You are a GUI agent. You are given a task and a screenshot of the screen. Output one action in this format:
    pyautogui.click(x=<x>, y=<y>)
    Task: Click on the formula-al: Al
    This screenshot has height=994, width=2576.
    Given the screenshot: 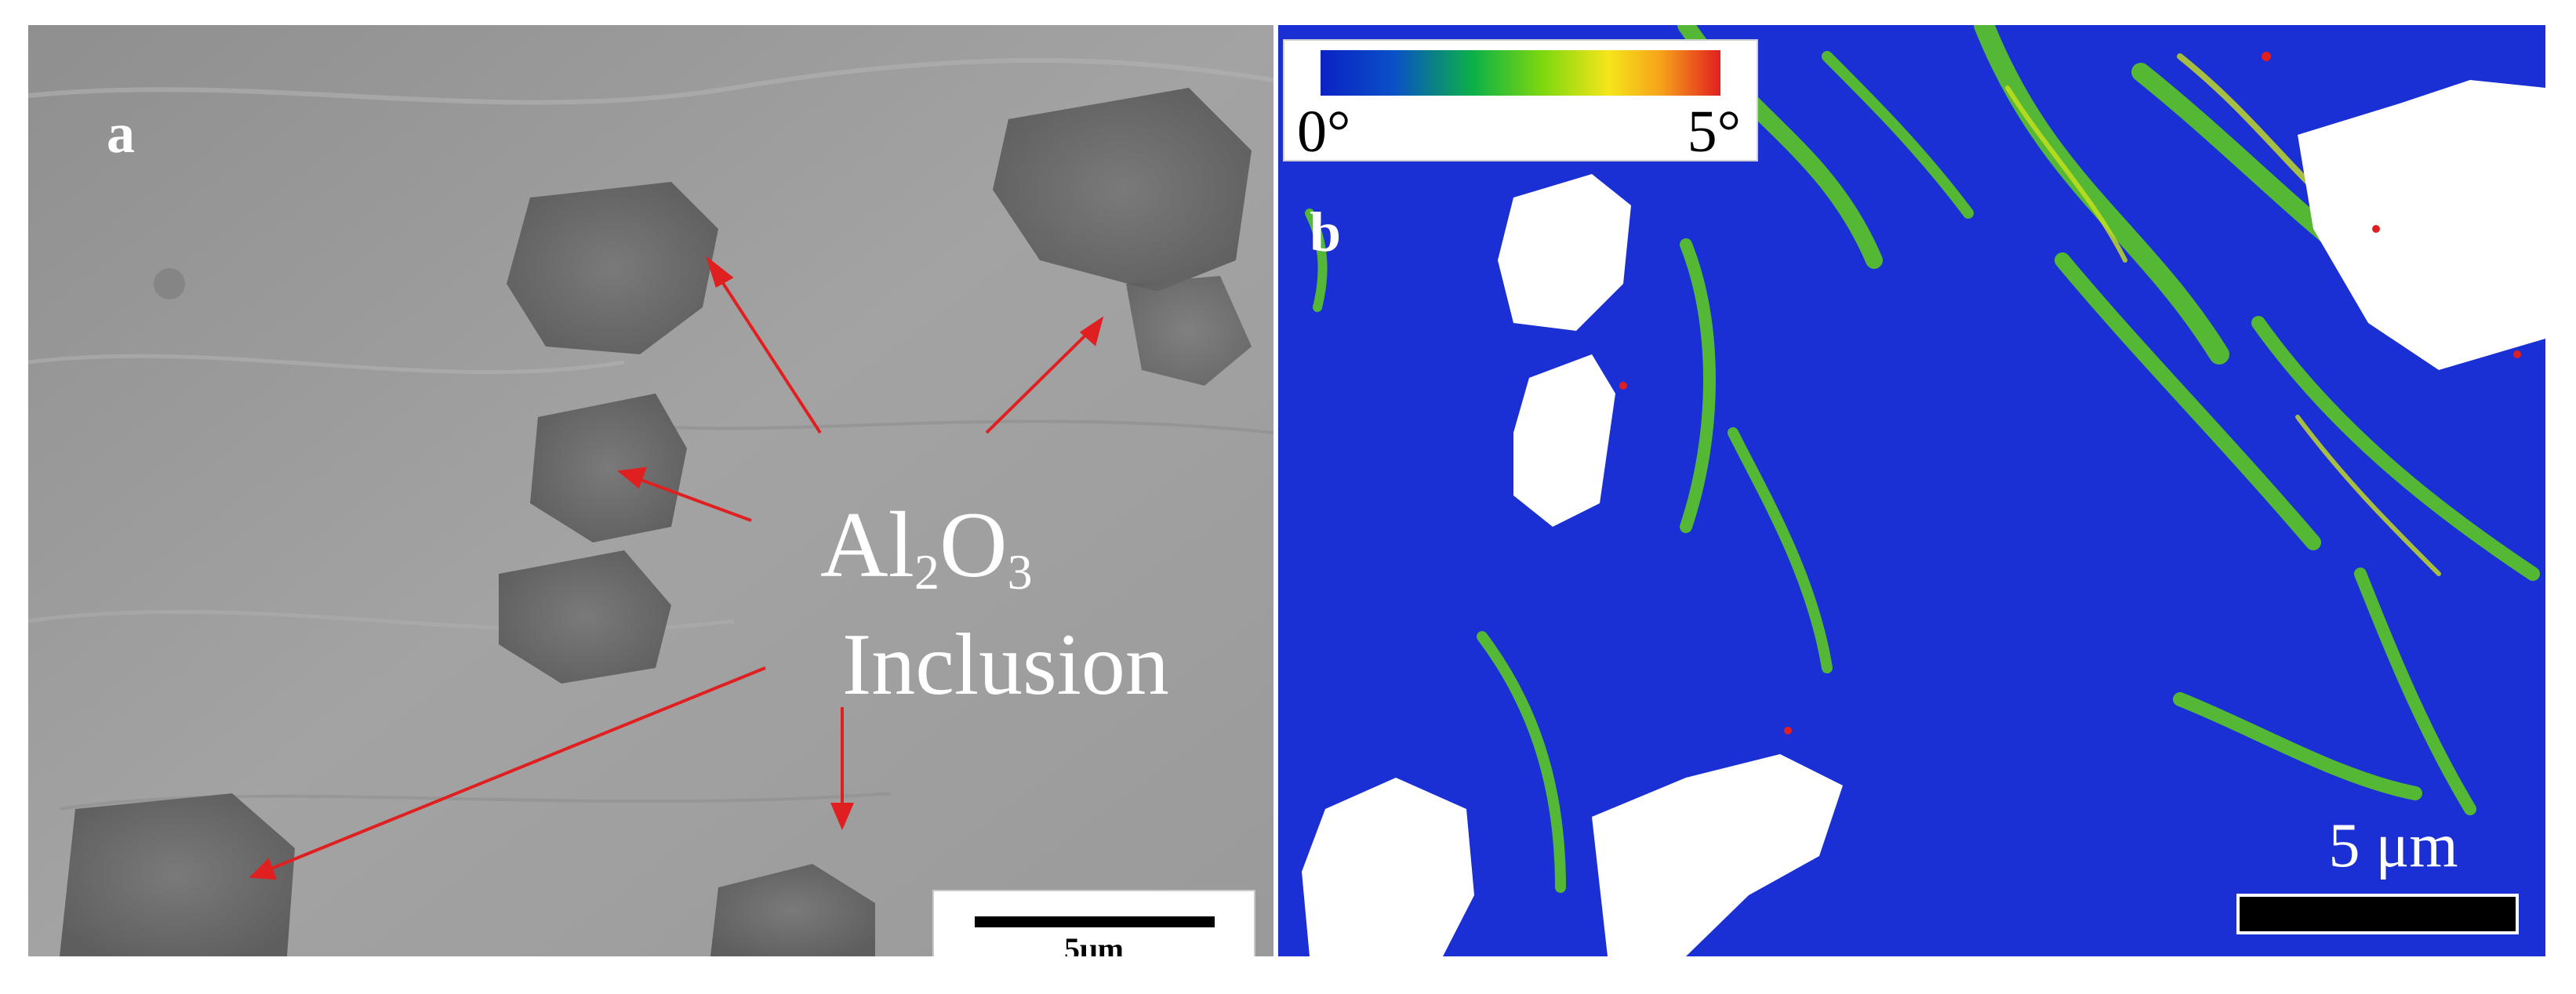 What is the action you would take?
    pyautogui.click(x=867, y=544)
    